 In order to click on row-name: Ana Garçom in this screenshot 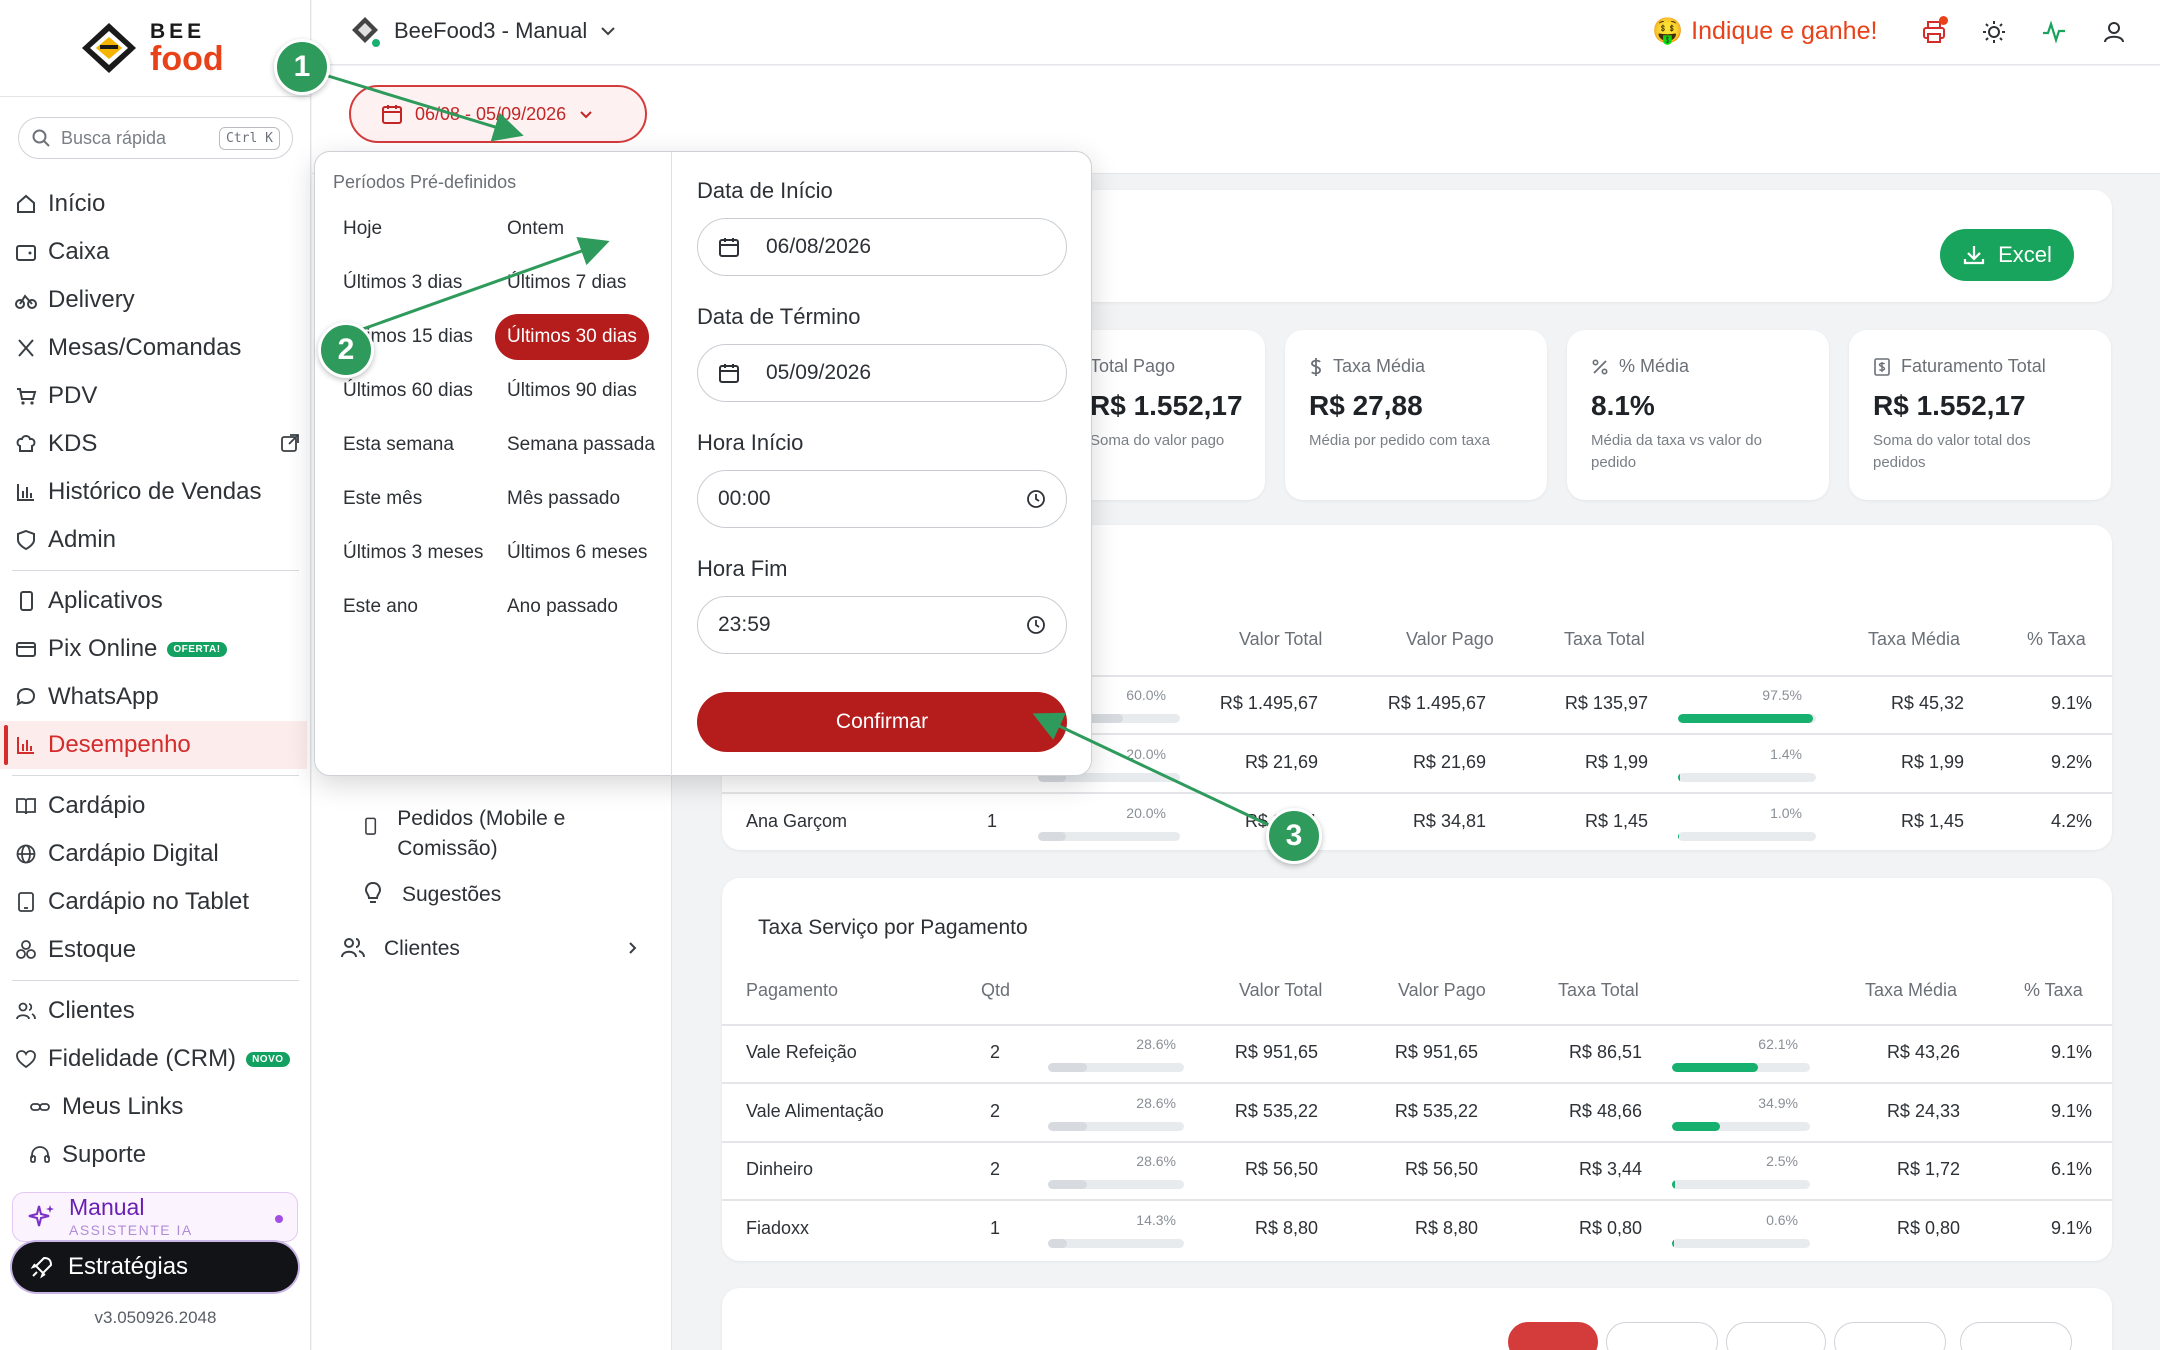, I will do `click(797, 821)`.